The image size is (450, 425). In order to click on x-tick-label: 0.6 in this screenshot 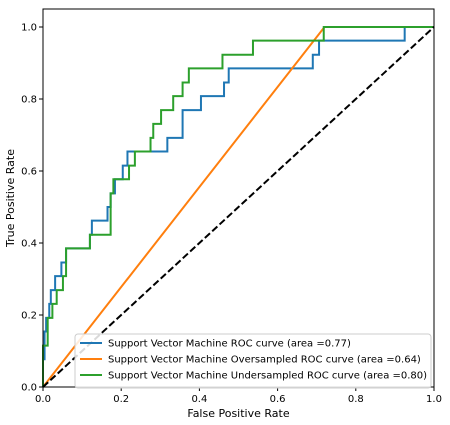, I will do `click(278, 399)`.